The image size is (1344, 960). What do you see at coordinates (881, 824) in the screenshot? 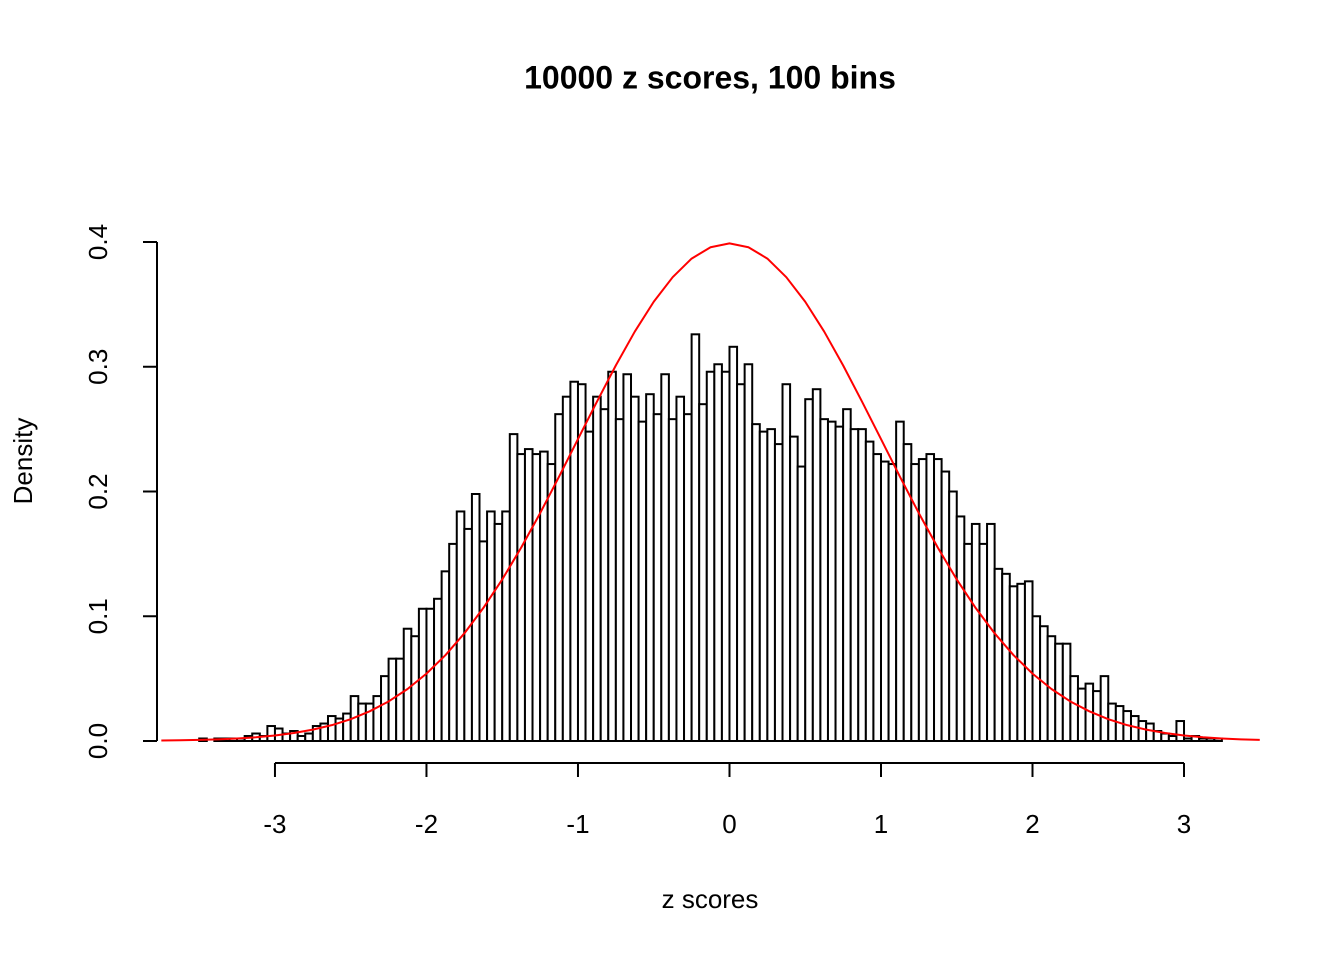
I see `x-tick-label: 1` at bounding box center [881, 824].